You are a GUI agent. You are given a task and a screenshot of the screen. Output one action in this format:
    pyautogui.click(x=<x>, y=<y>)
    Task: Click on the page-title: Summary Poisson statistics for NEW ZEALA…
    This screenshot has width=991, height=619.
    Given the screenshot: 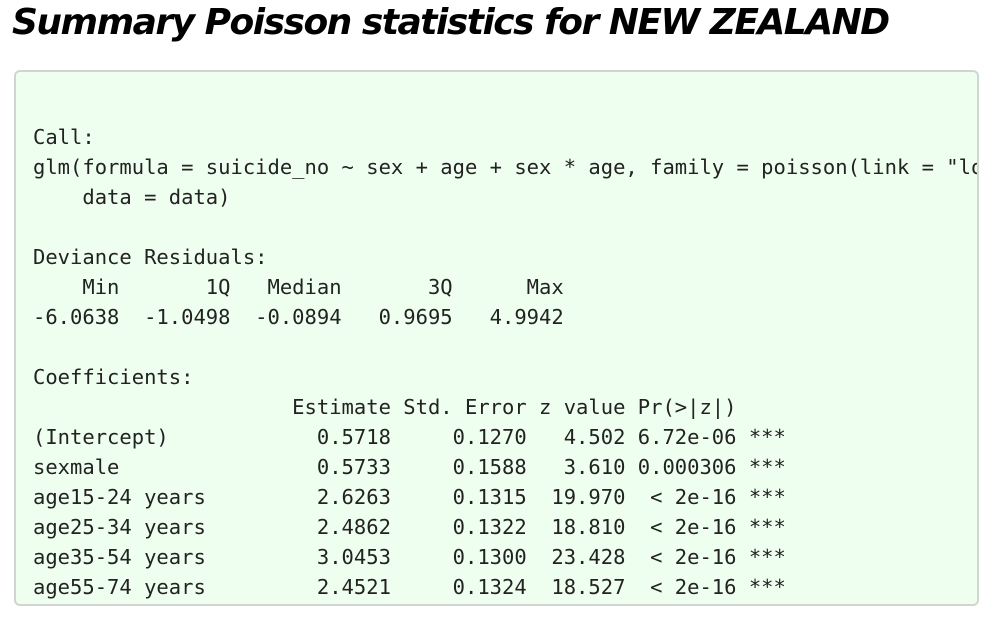 What is the action you would take?
    pyautogui.click(x=451, y=22)
    